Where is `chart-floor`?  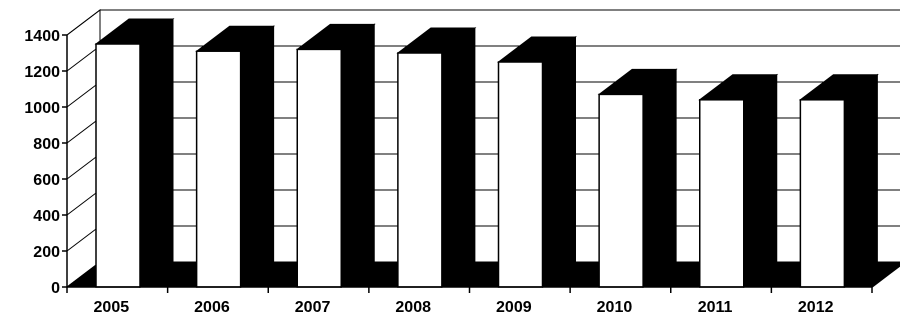
chart-floor is located at coordinates (483, 274).